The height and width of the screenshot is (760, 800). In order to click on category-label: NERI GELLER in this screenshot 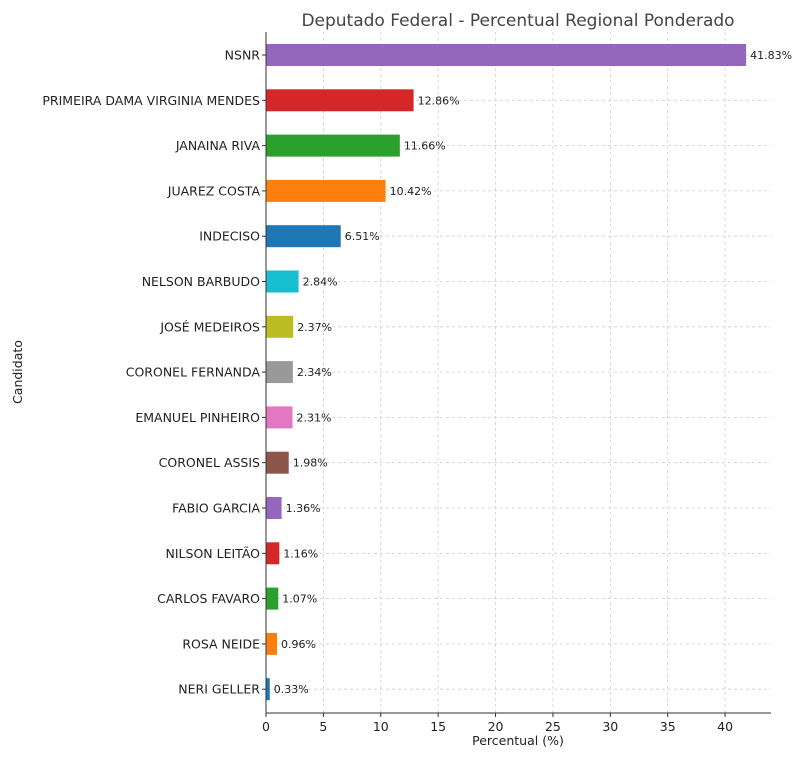, I will do `click(219, 689)`.